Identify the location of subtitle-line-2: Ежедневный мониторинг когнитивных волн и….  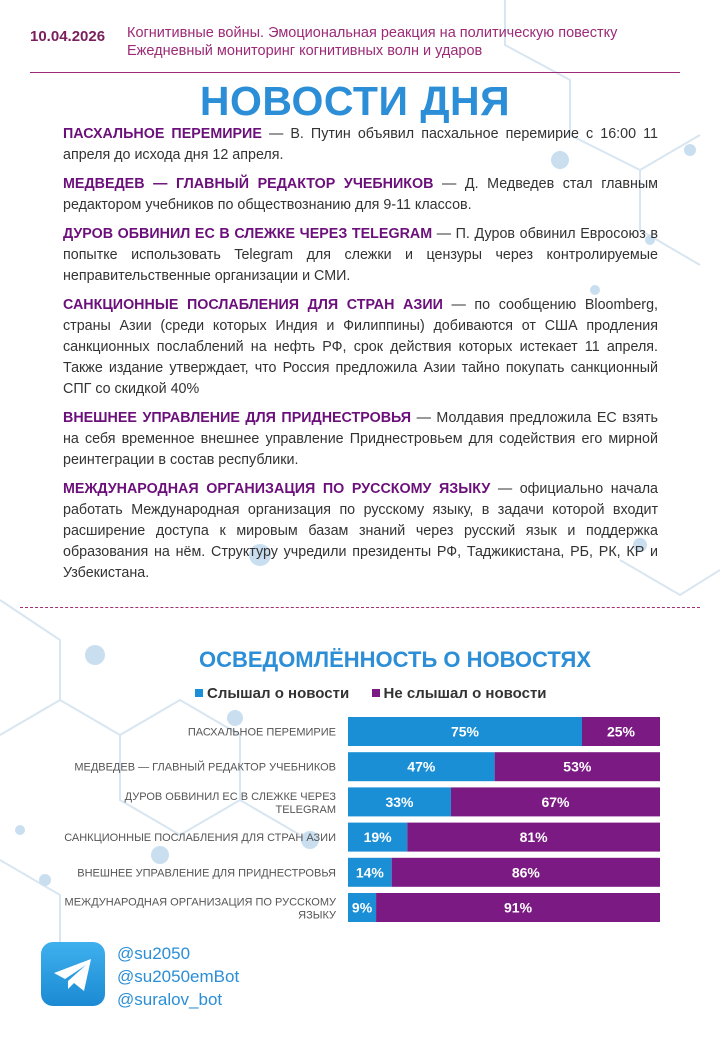
(305, 51).